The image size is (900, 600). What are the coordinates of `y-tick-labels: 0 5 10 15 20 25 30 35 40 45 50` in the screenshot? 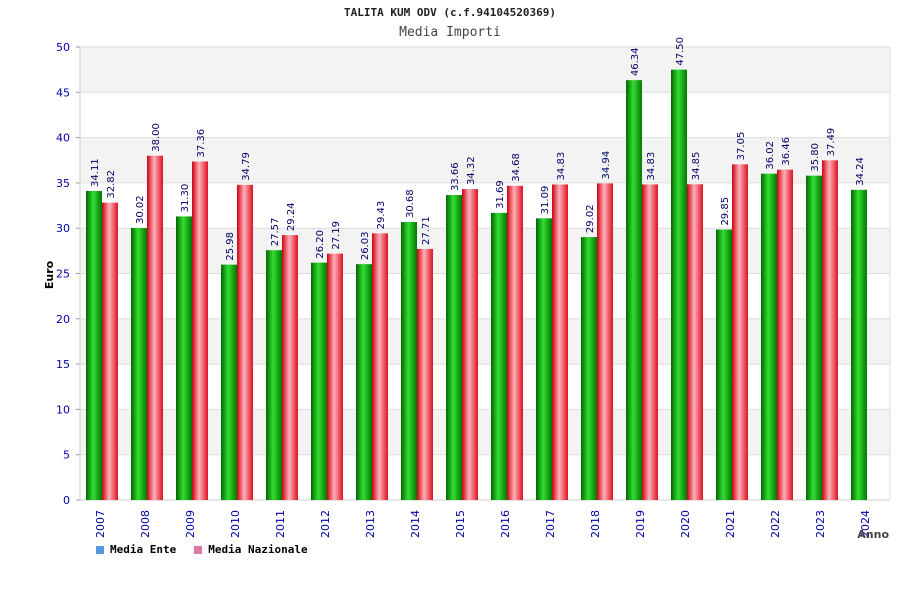 It's located at (63, 274).